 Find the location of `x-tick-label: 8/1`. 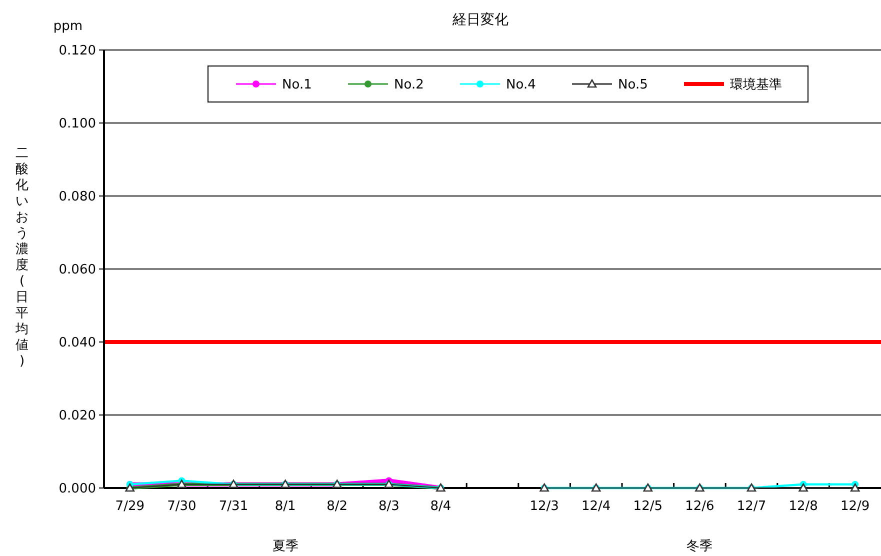

x-tick-label: 8/1 is located at coordinates (285, 506).